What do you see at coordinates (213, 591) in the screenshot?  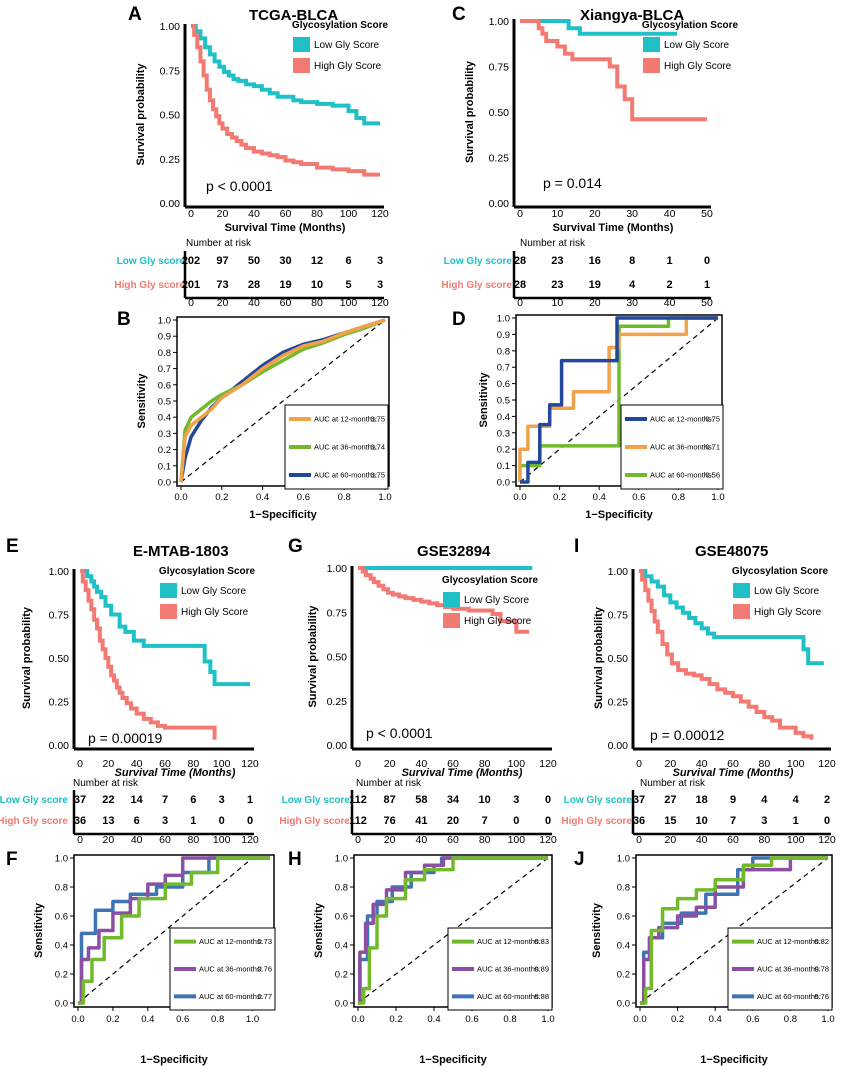 I see `legend-label: Low Gly Score` at bounding box center [213, 591].